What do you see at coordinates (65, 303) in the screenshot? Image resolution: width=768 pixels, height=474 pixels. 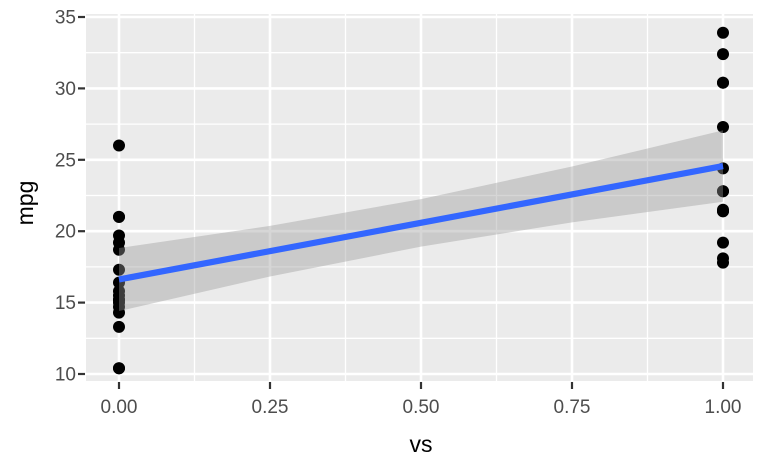 I see `y-tick-label: 15` at bounding box center [65, 303].